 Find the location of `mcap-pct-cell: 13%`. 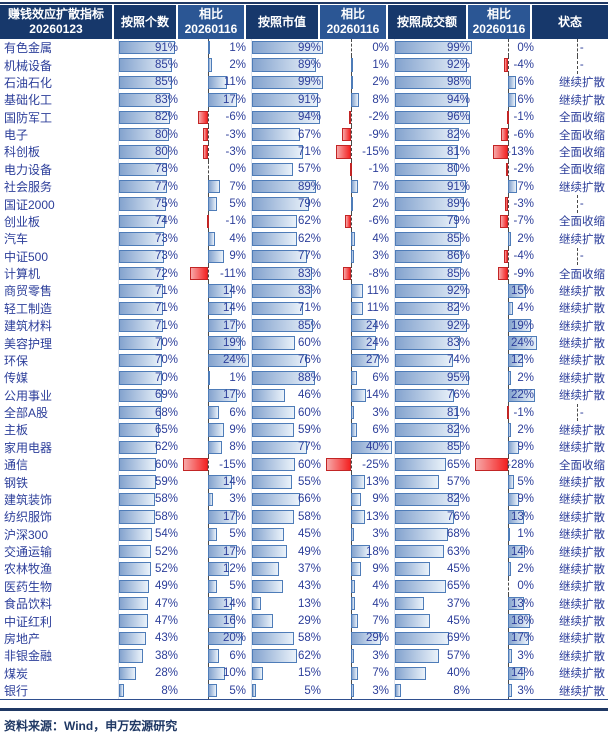

mcap-pct-cell: 13% is located at coordinates (287, 604).